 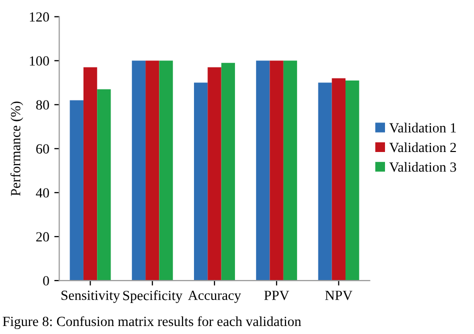 What do you see at coordinates (422, 127) in the screenshot?
I see `legend-label: Validation 1` at bounding box center [422, 127].